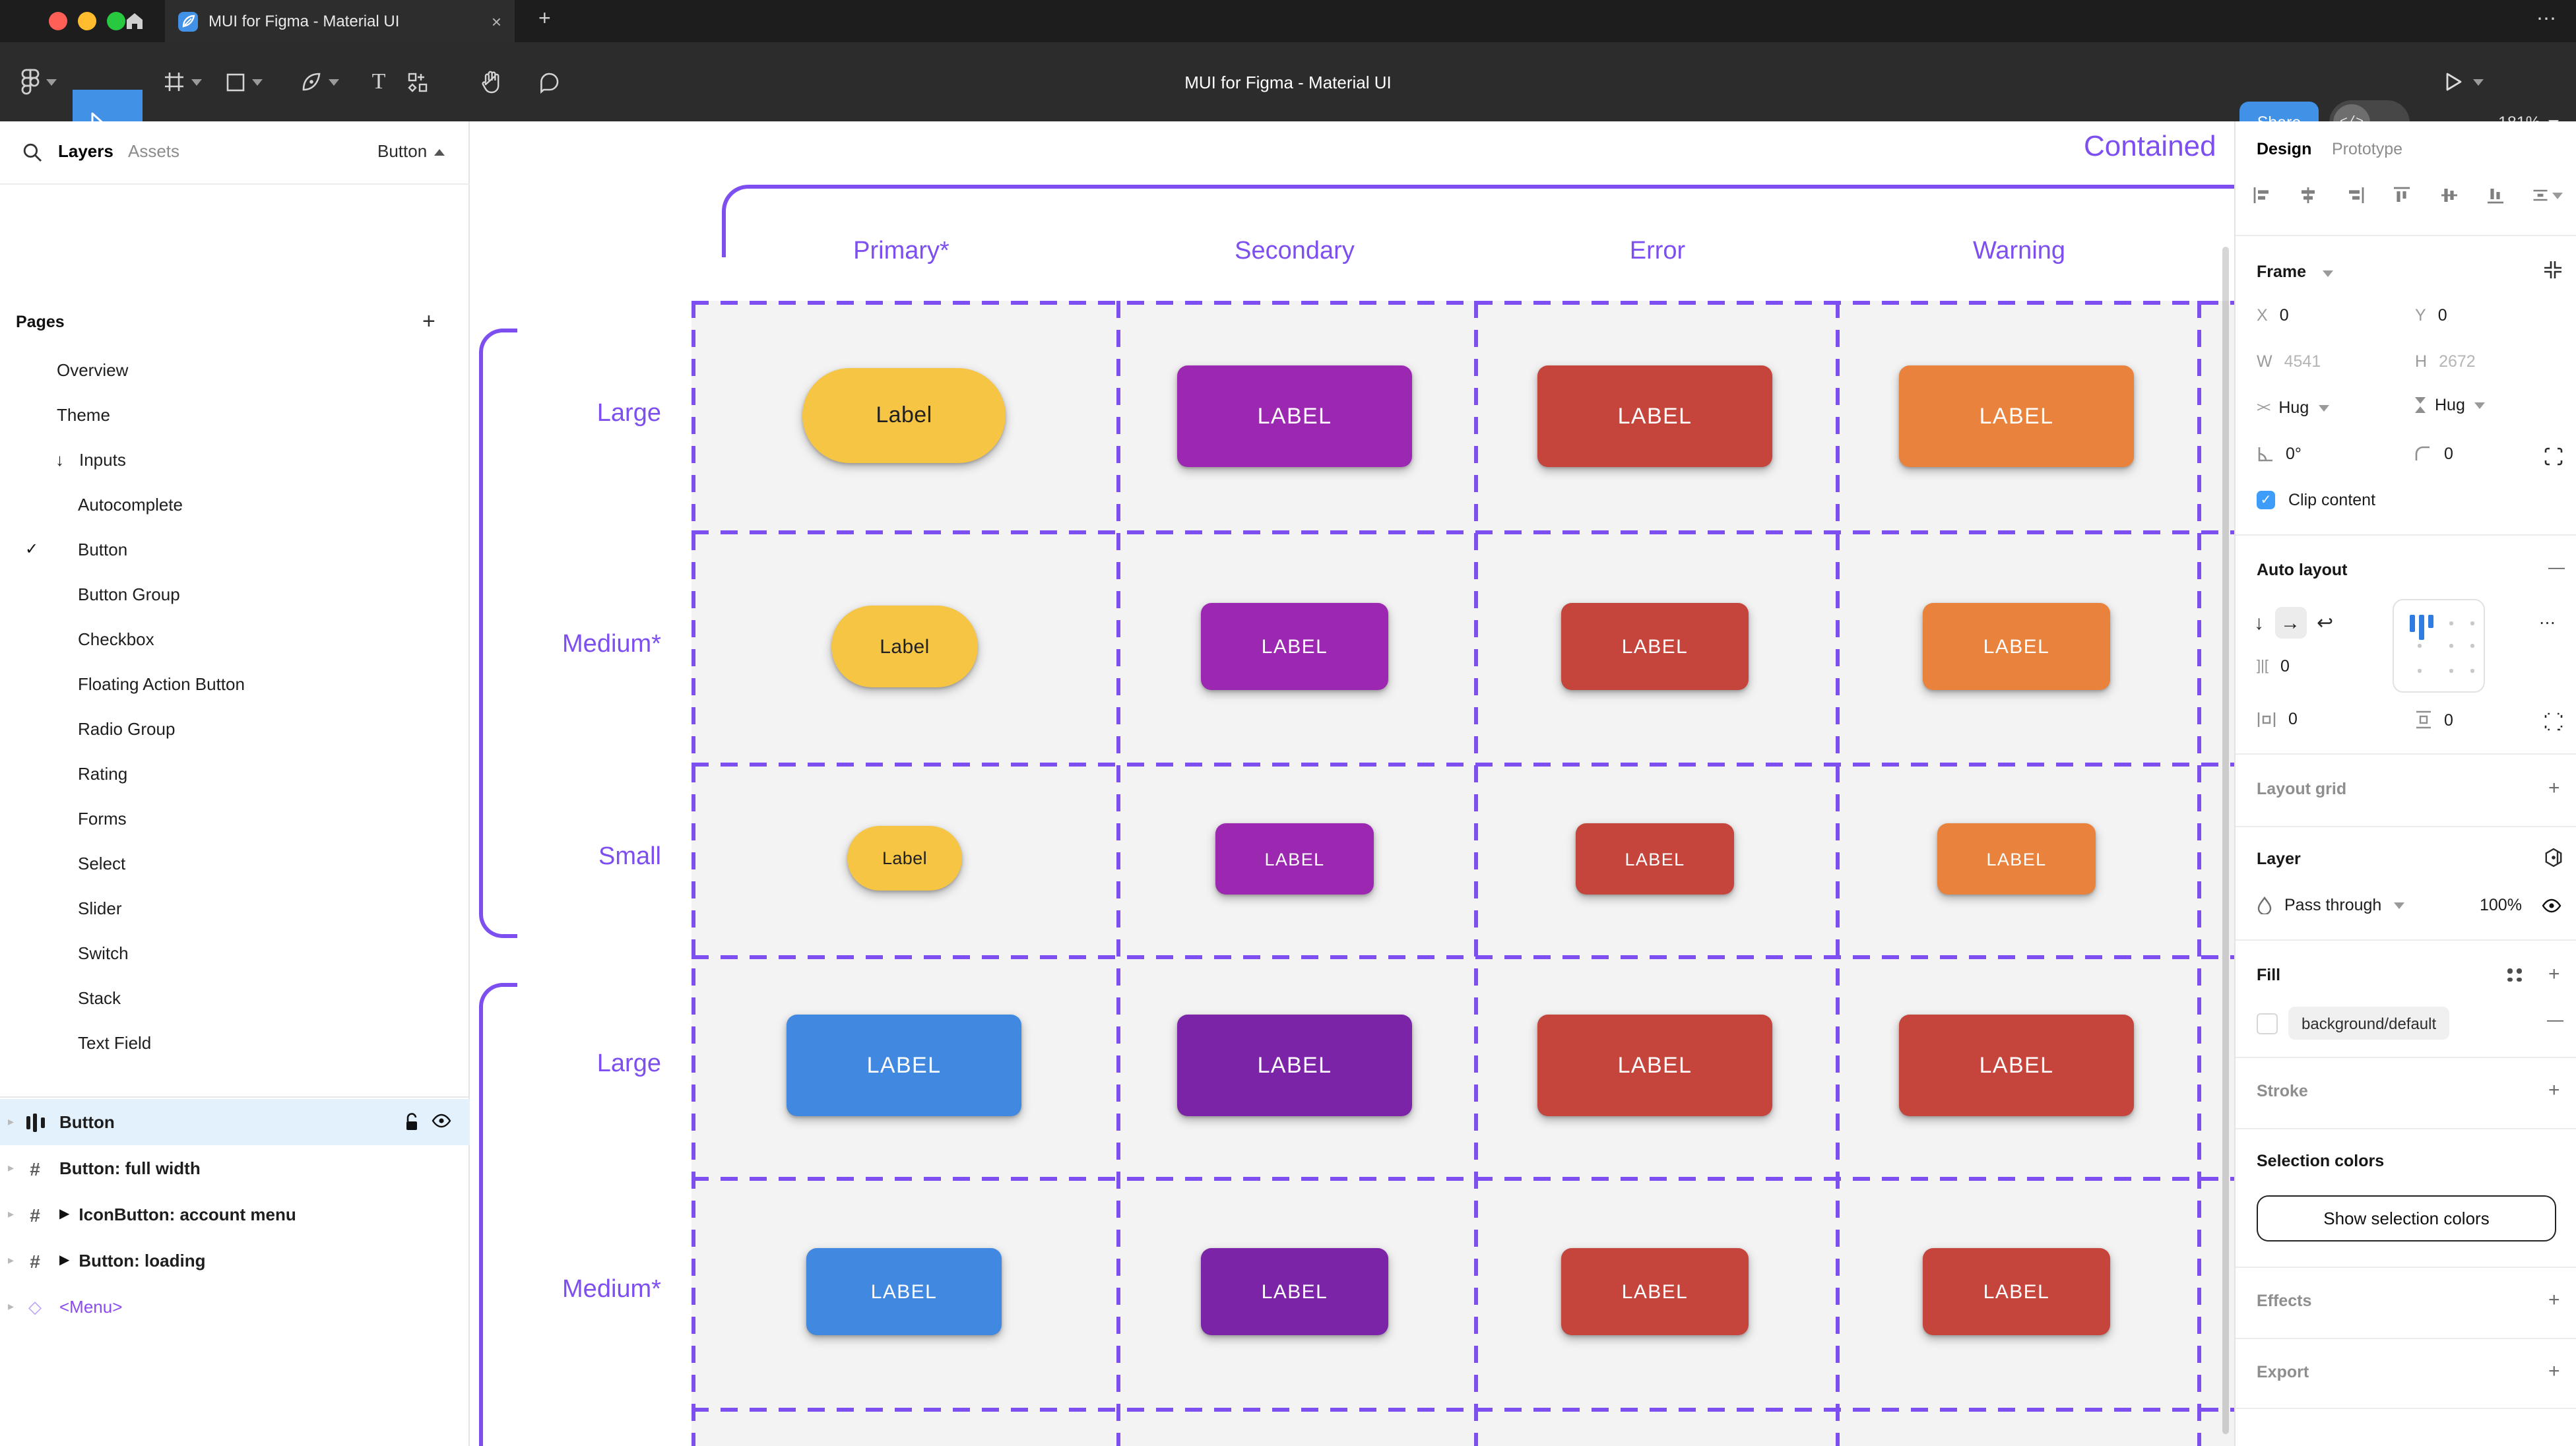  I want to click on selection-chip: Button, so click(402, 151).